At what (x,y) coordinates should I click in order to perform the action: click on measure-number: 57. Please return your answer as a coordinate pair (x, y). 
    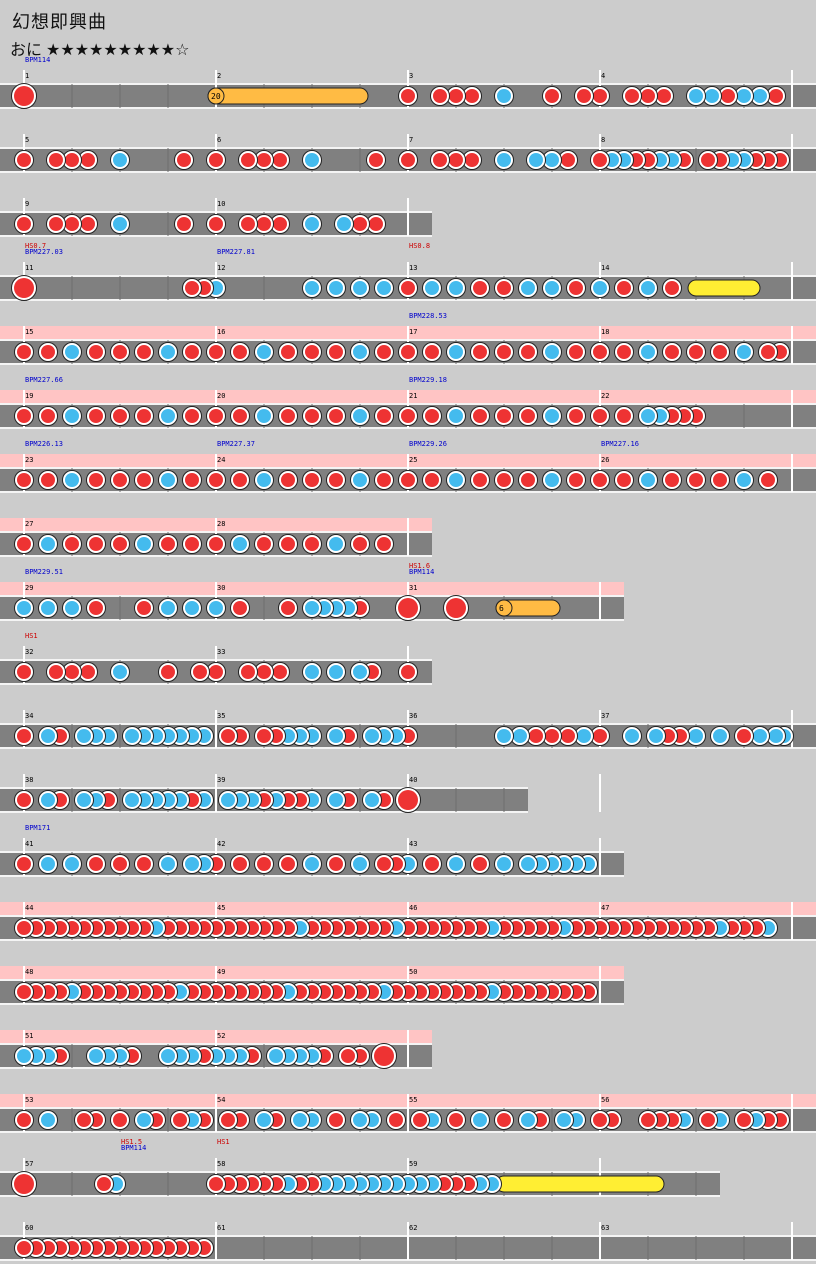
    Looking at the image, I should click on (29, 1164).